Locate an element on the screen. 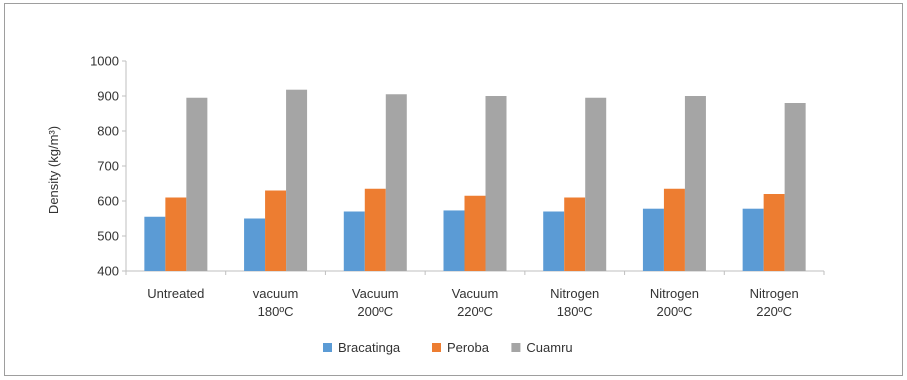  y-axis-label: Density (kg/m³) is located at coordinates (53, 170).